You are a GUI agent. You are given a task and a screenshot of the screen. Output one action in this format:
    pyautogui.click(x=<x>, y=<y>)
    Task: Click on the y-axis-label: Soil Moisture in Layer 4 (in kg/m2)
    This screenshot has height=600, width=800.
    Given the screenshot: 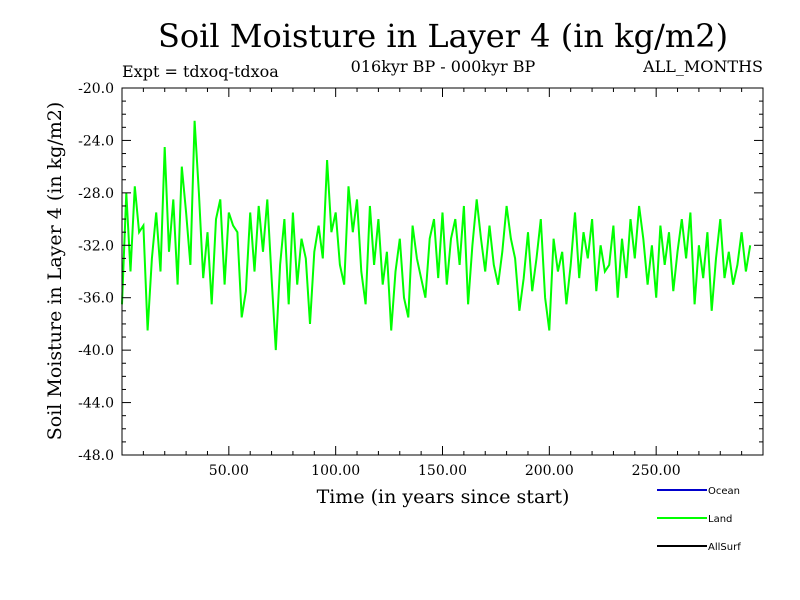 What is the action you would take?
    pyautogui.click(x=55, y=271)
    